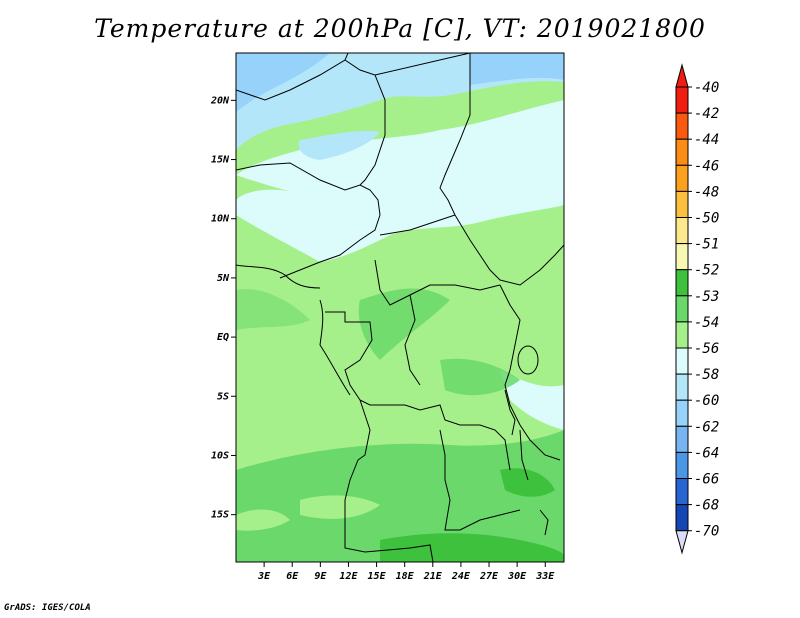  What do you see at coordinates (706, 375) in the screenshot?
I see `colorbar-label: -58` at bounding box center [706, 375].